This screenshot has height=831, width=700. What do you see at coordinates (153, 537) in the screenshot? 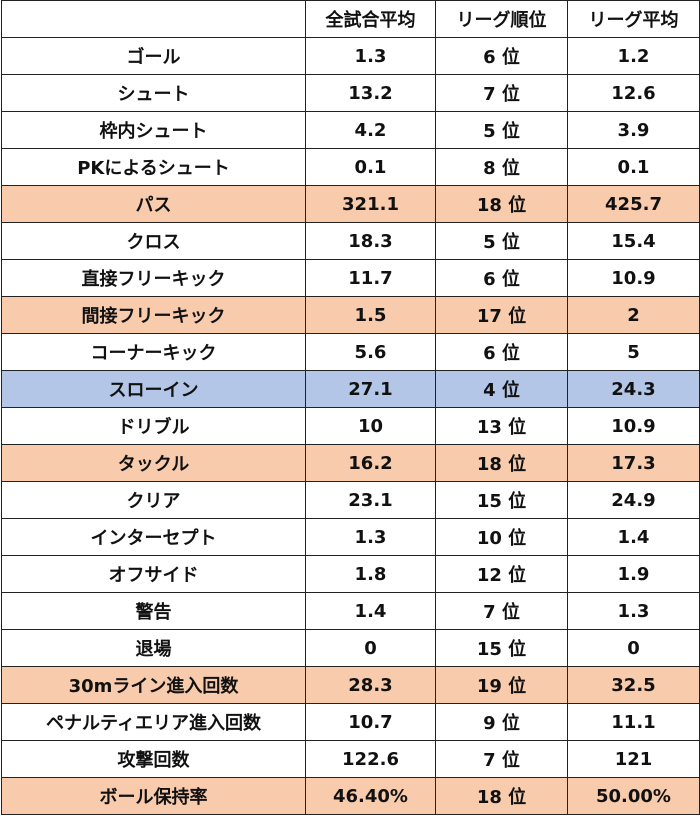
I see `row-label: インターセプト` at bounding box center [153, 537].